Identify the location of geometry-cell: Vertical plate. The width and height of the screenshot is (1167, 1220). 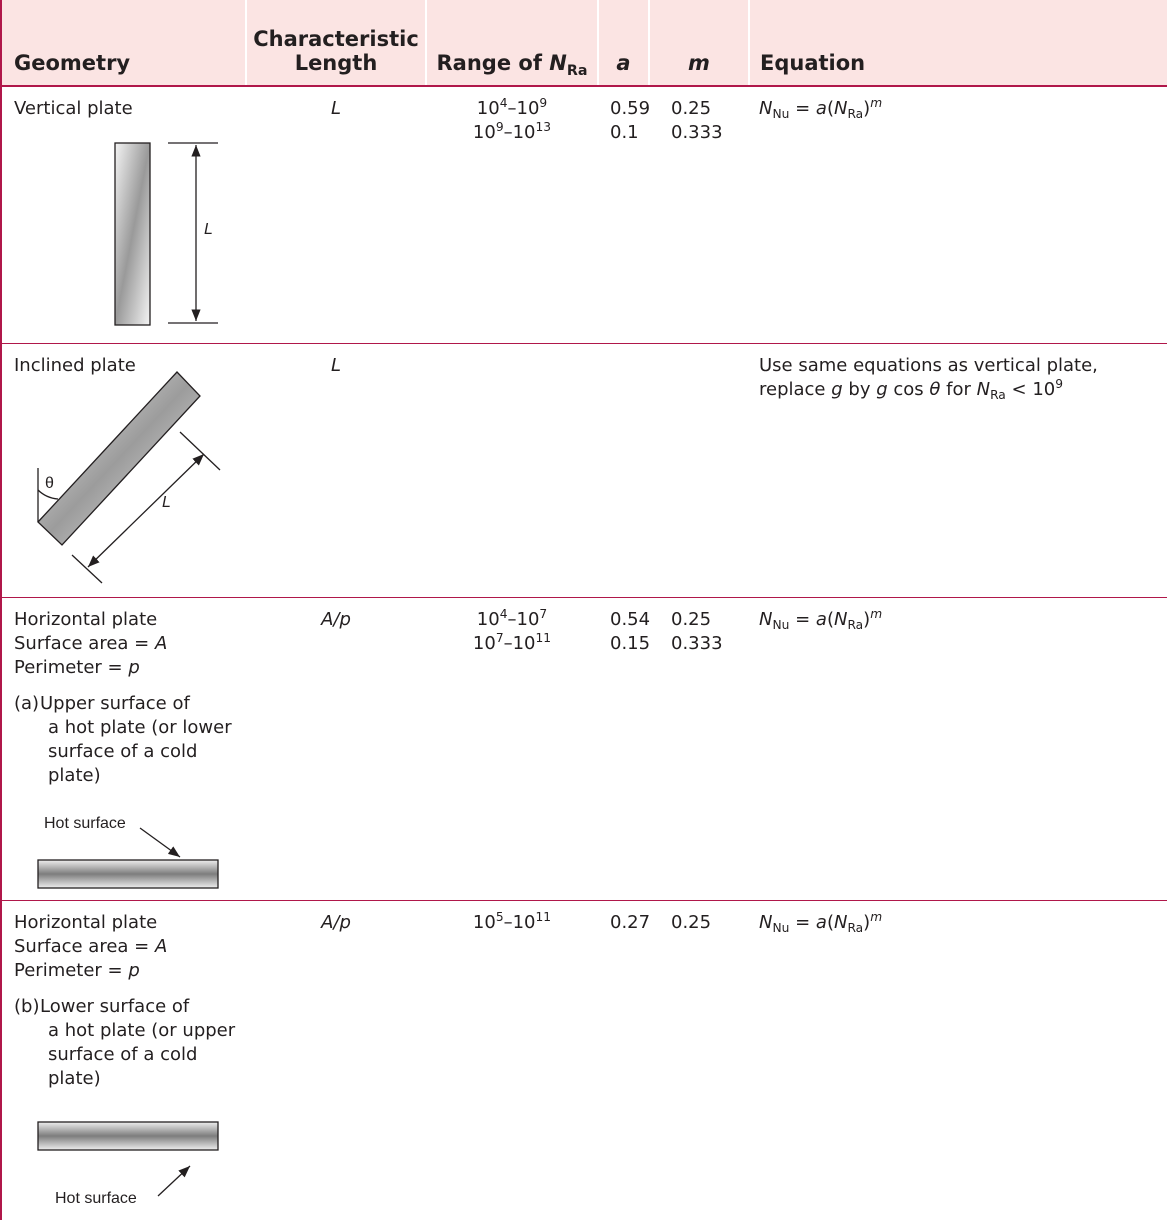
(123, 215).